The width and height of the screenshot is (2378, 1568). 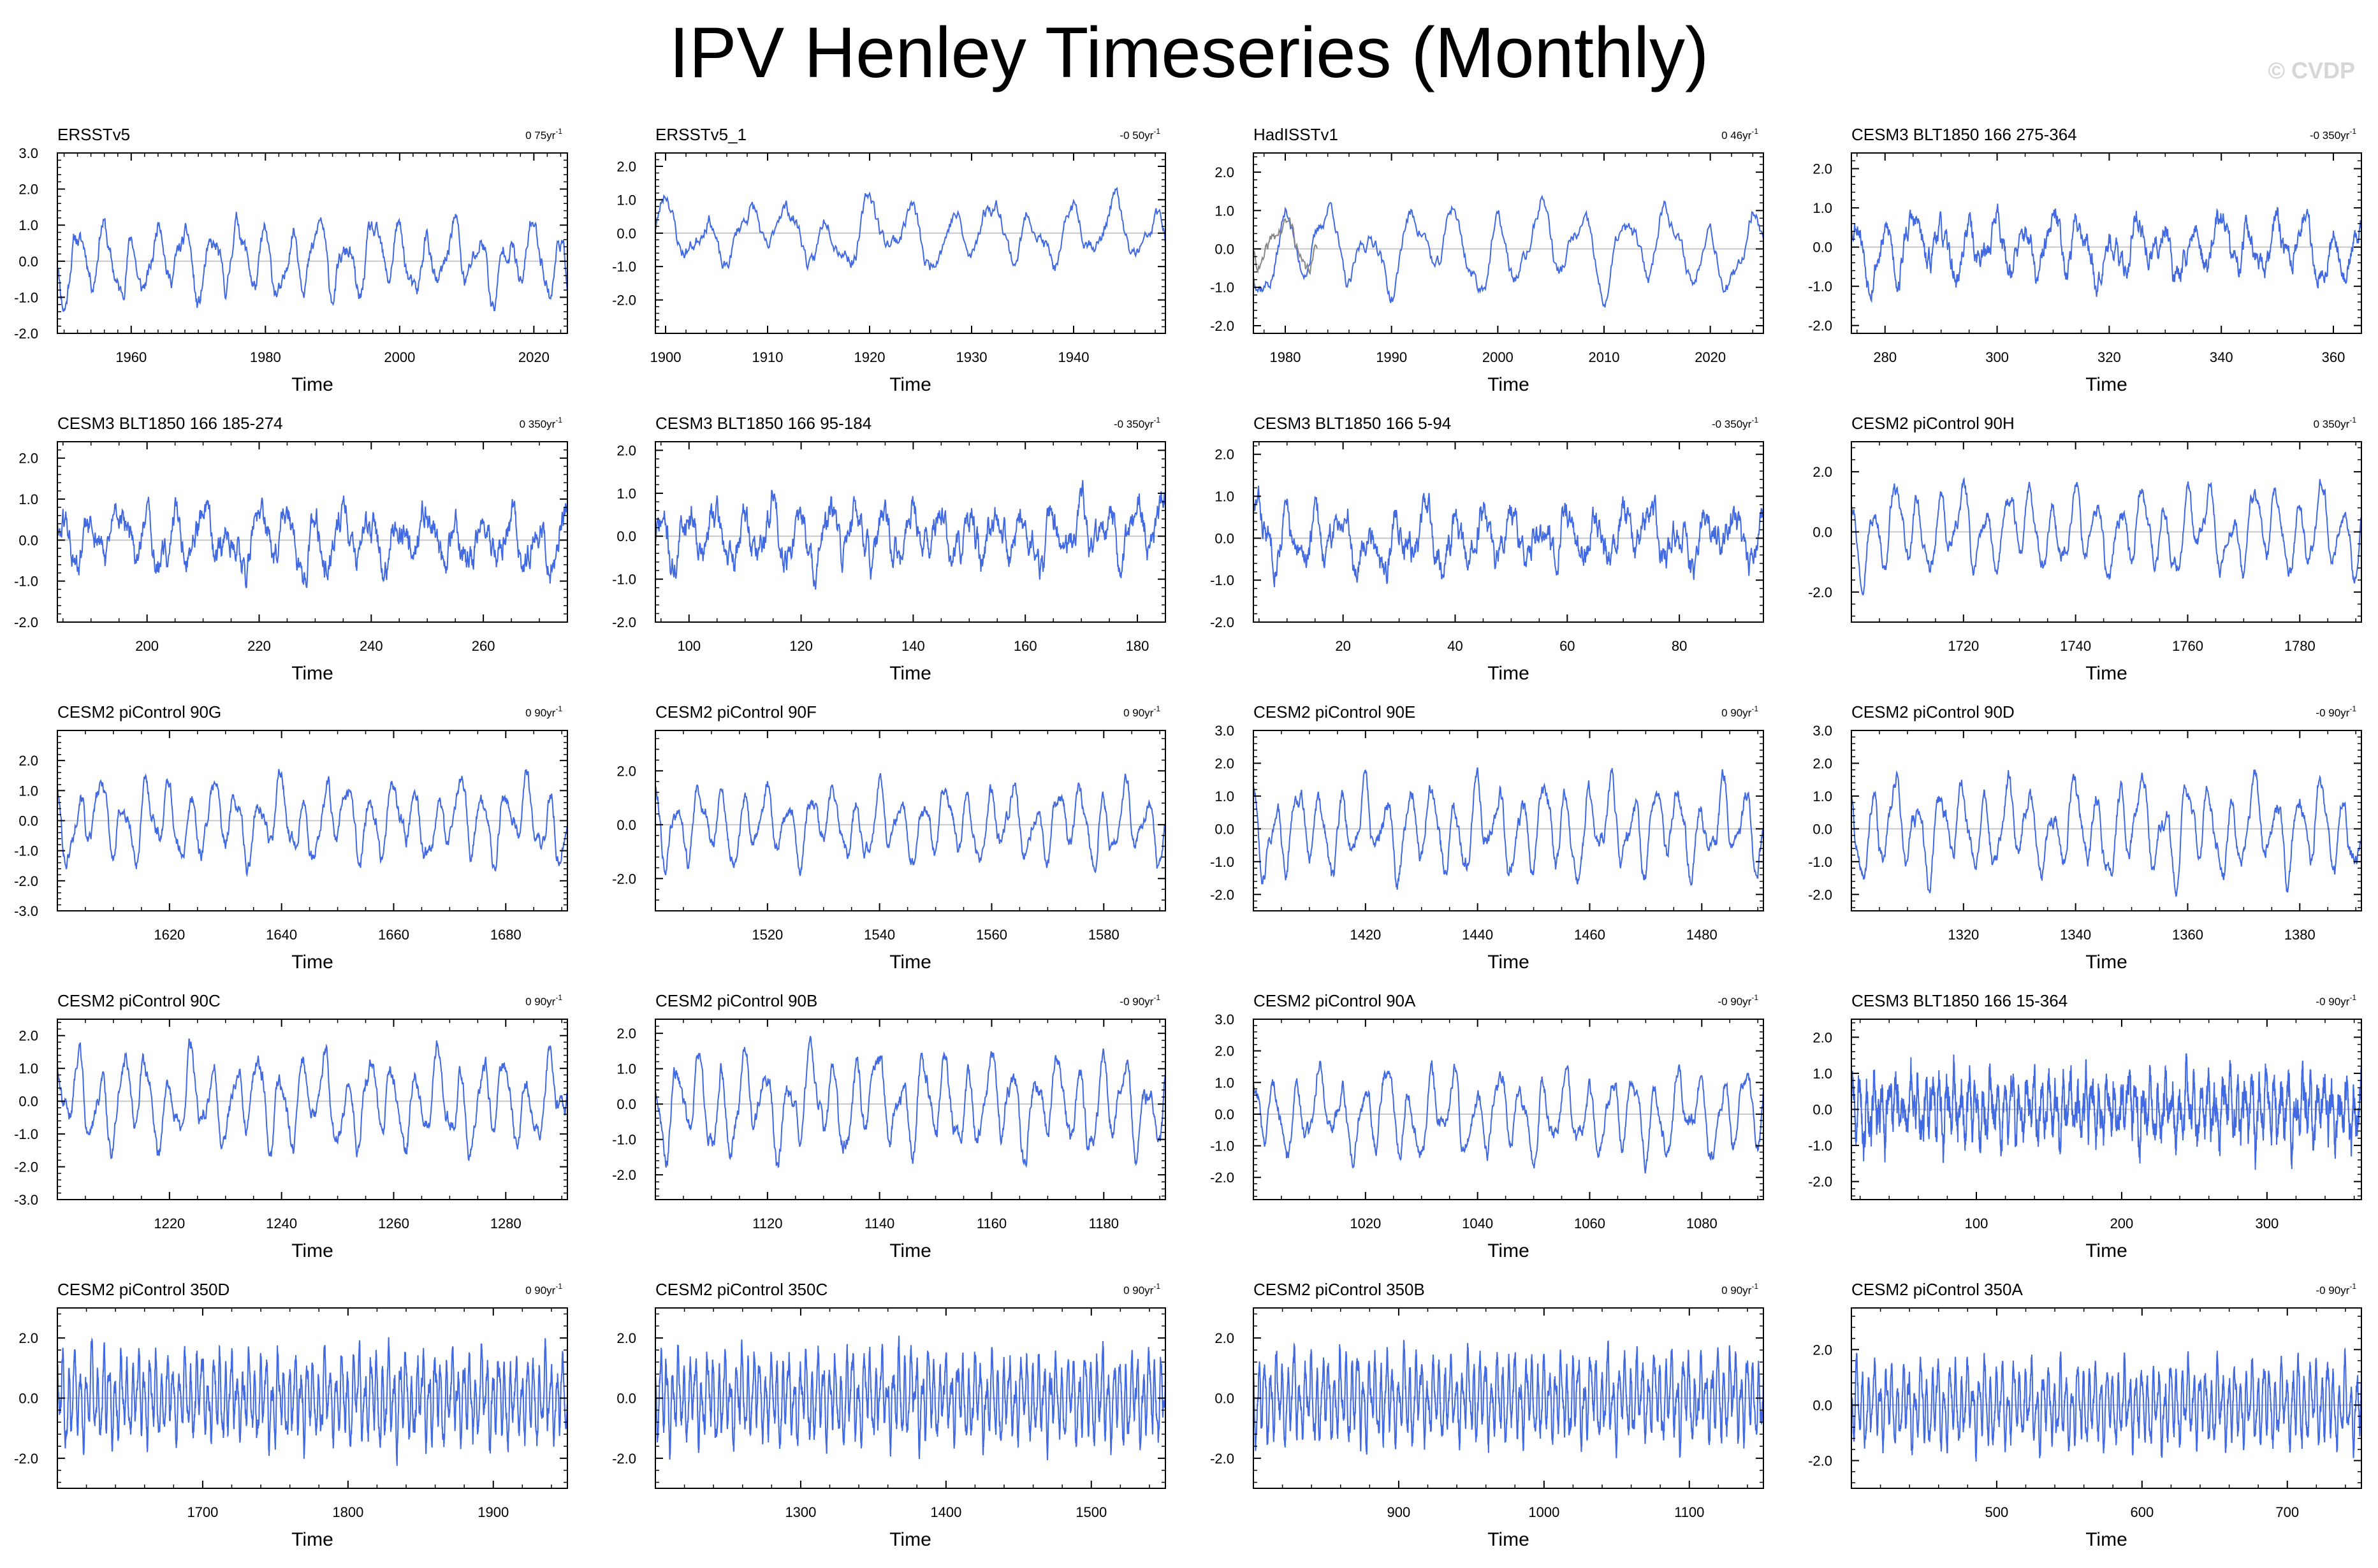 What do you see at coordinates (1964, 135) in the screenshot?
I see `panel-title: CESM3 BLT1850 166 275-364` at bounding box center [1964, 135].